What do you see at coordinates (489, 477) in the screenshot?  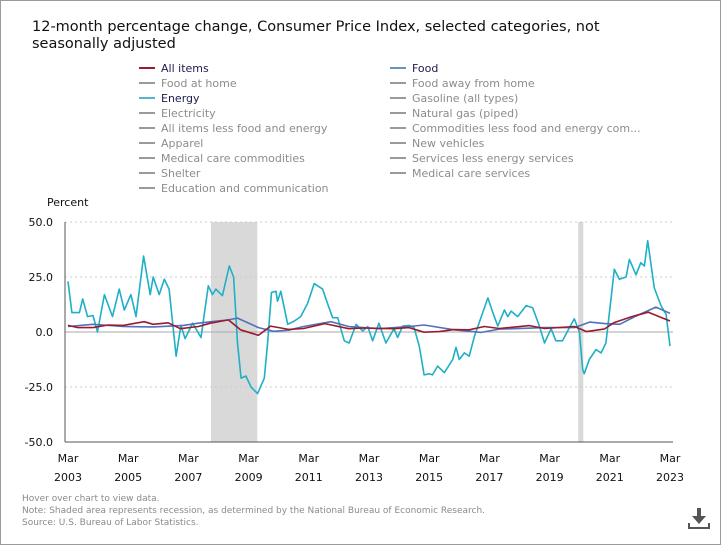 I see `x-tick-year: 2017` at bounding box center [489, 477].